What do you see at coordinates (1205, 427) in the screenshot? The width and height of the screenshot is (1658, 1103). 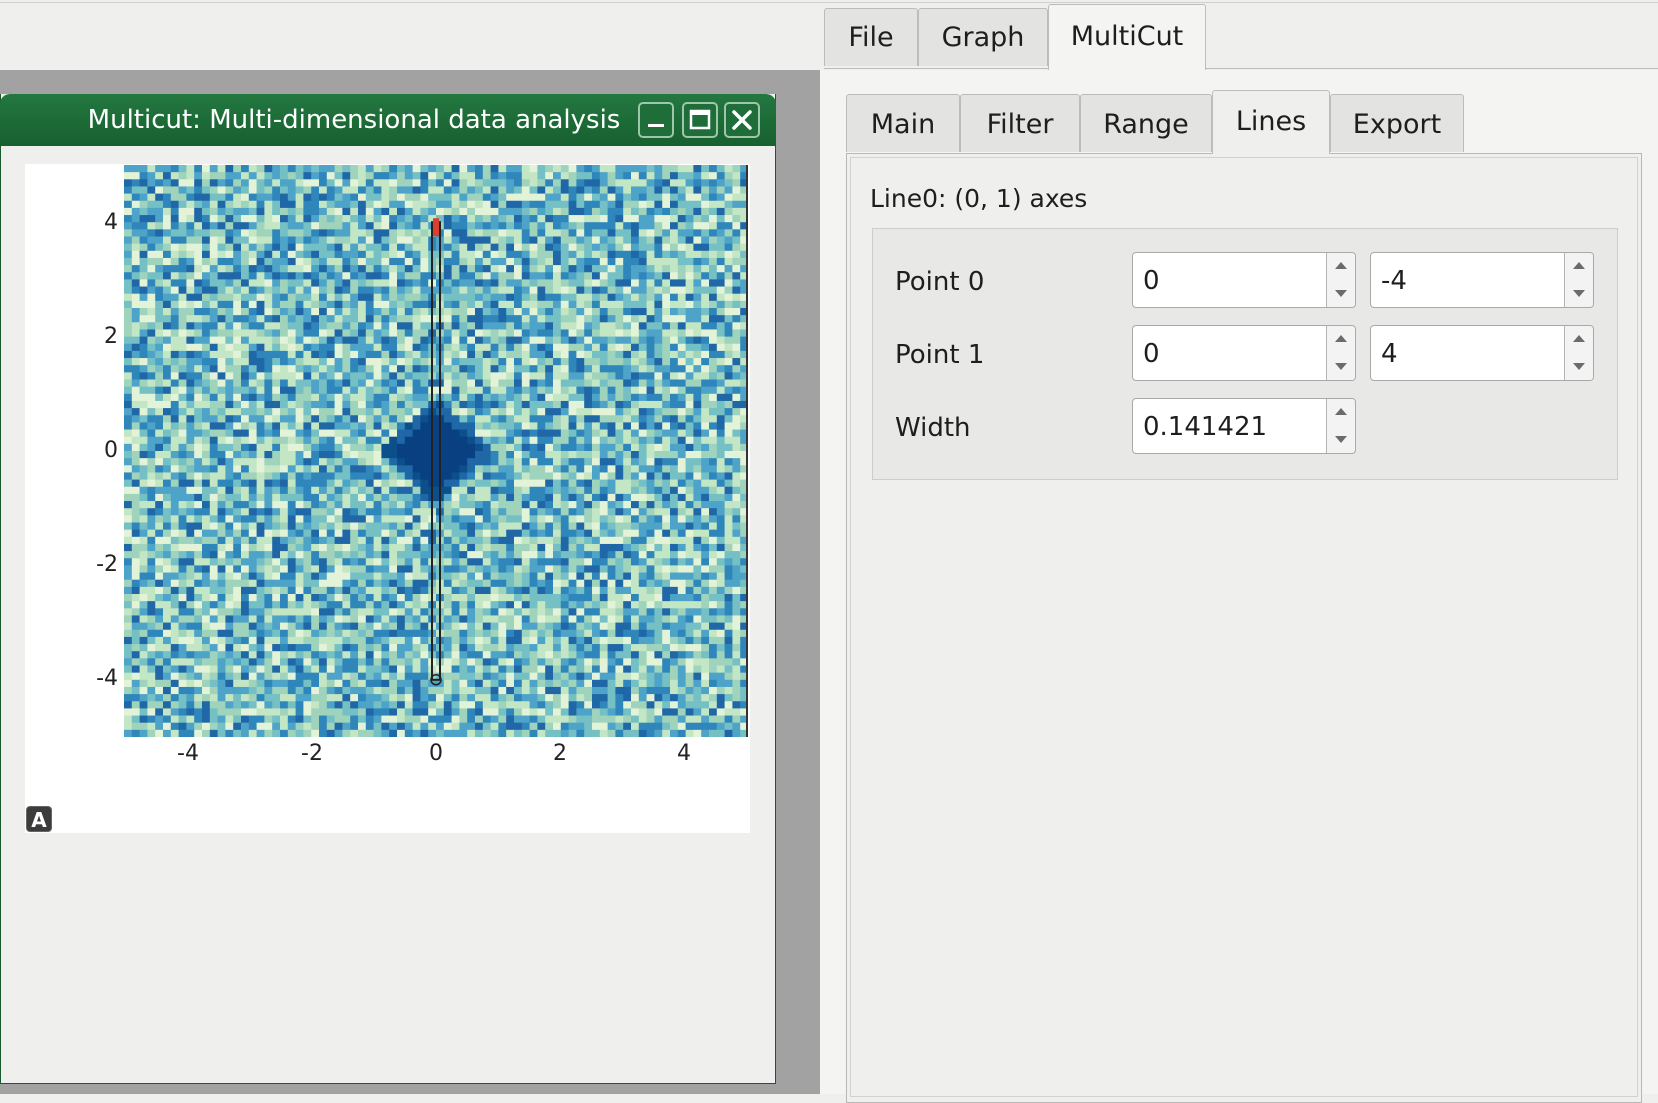 I see `width-value: 0.141421` at bounding box center [1205, 427].